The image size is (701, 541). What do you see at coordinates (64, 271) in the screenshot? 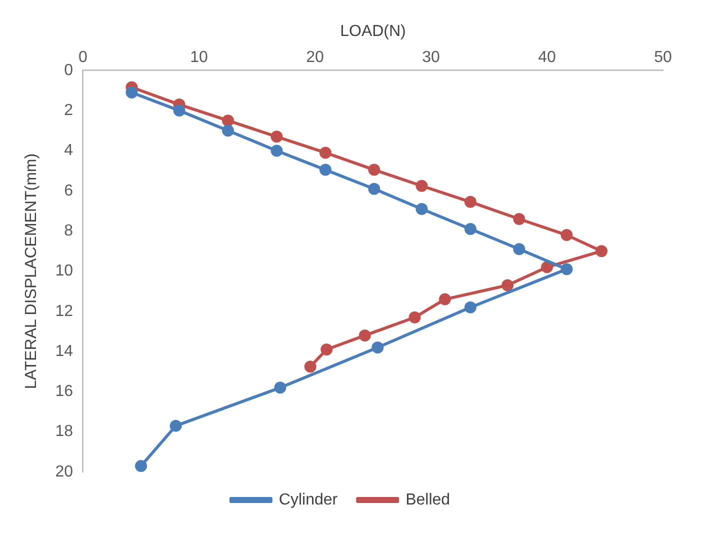
I see `y-tick-label: 10` at bounding box center [64, 271].